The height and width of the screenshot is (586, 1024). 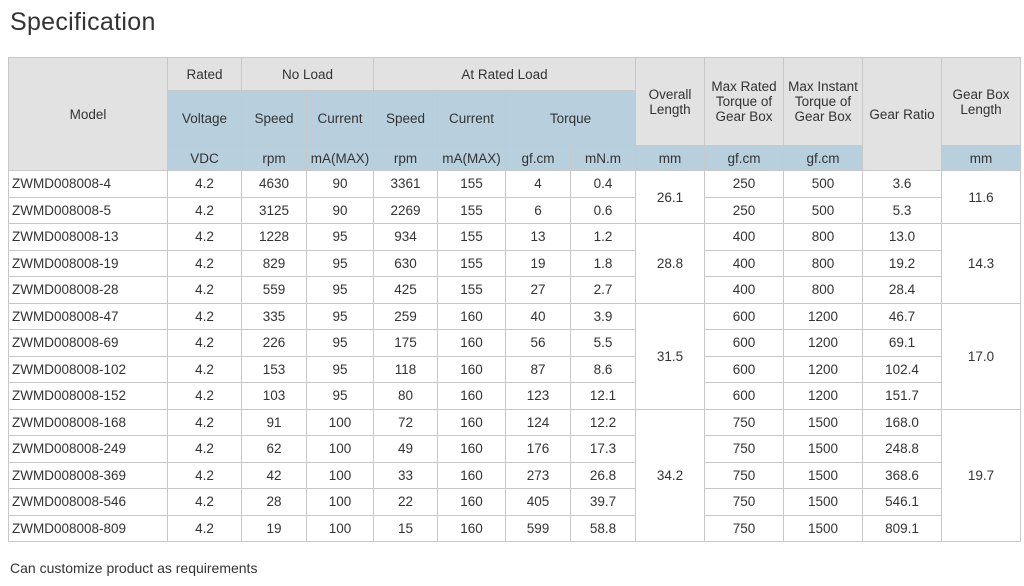 I want to click on gear-ratio-cell: 151.7, so click(x=902, y=396).